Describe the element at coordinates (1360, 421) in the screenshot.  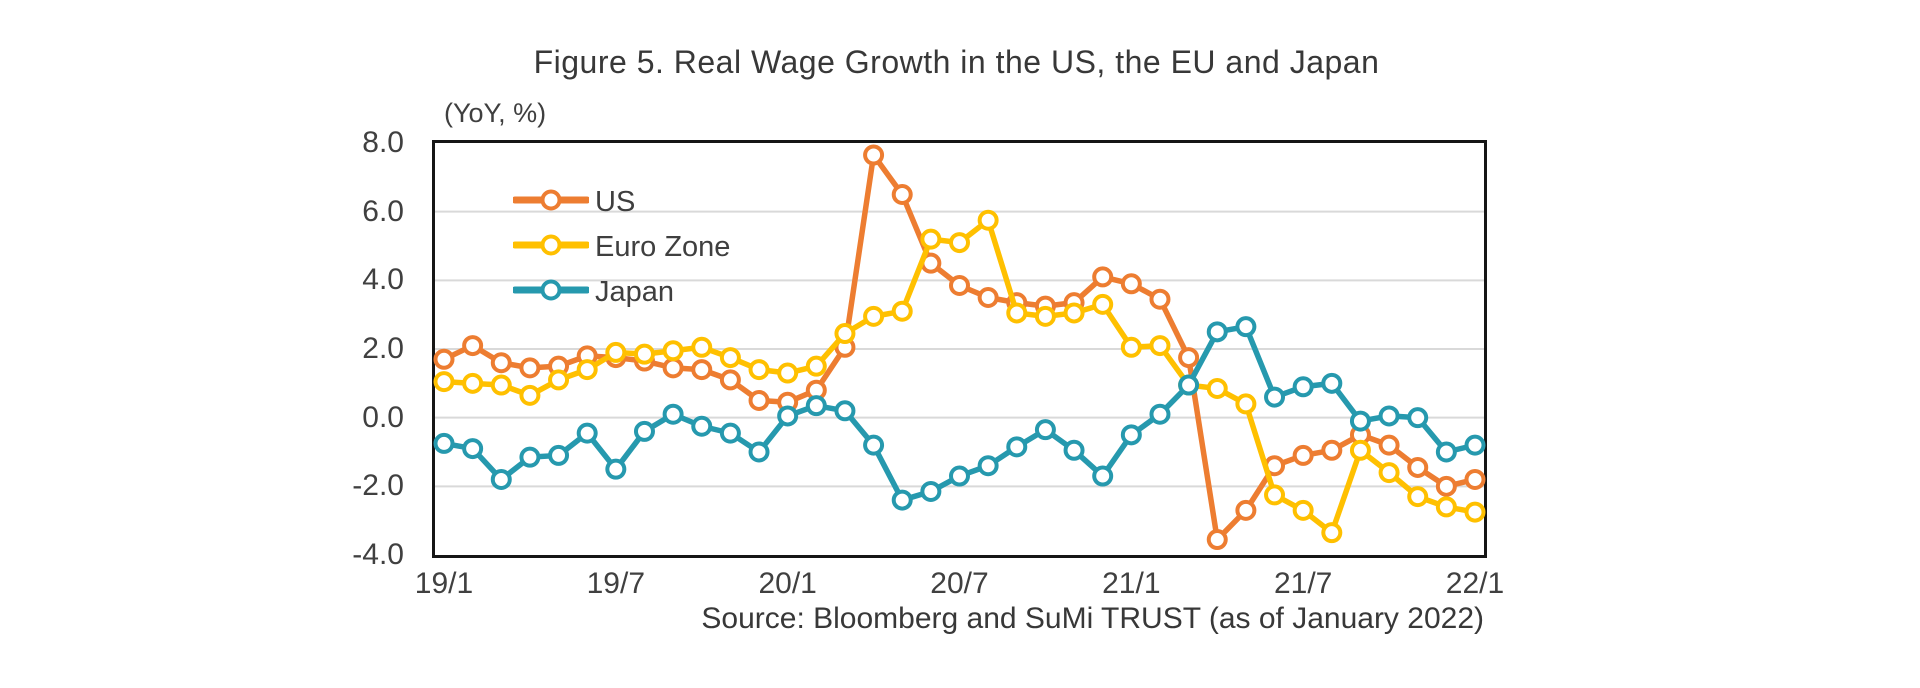
I see `data-point-japan-21/9` at that location.